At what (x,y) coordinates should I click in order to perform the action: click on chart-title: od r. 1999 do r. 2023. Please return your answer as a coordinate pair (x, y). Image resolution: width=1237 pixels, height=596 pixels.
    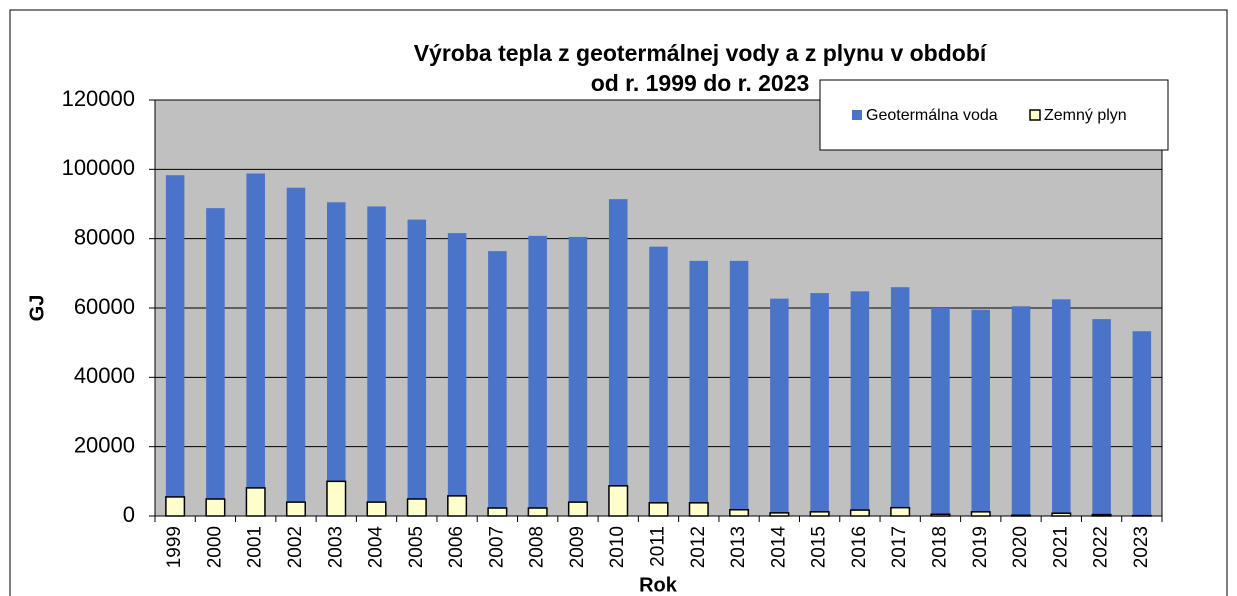
    Looking at the image, I should click on (700, 83).